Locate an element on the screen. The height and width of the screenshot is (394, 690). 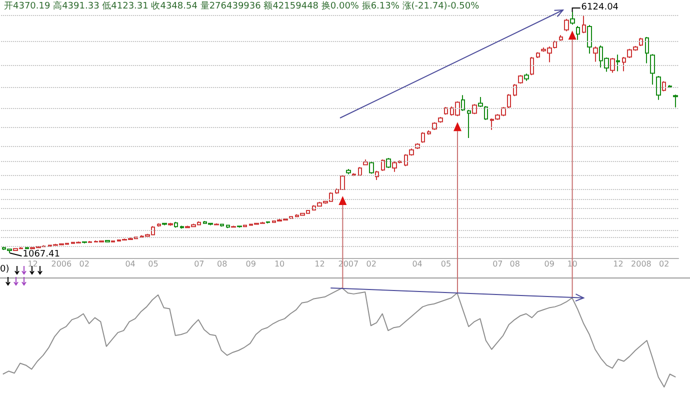
annotation: 1067.41 is located at coordinates (41, 255).